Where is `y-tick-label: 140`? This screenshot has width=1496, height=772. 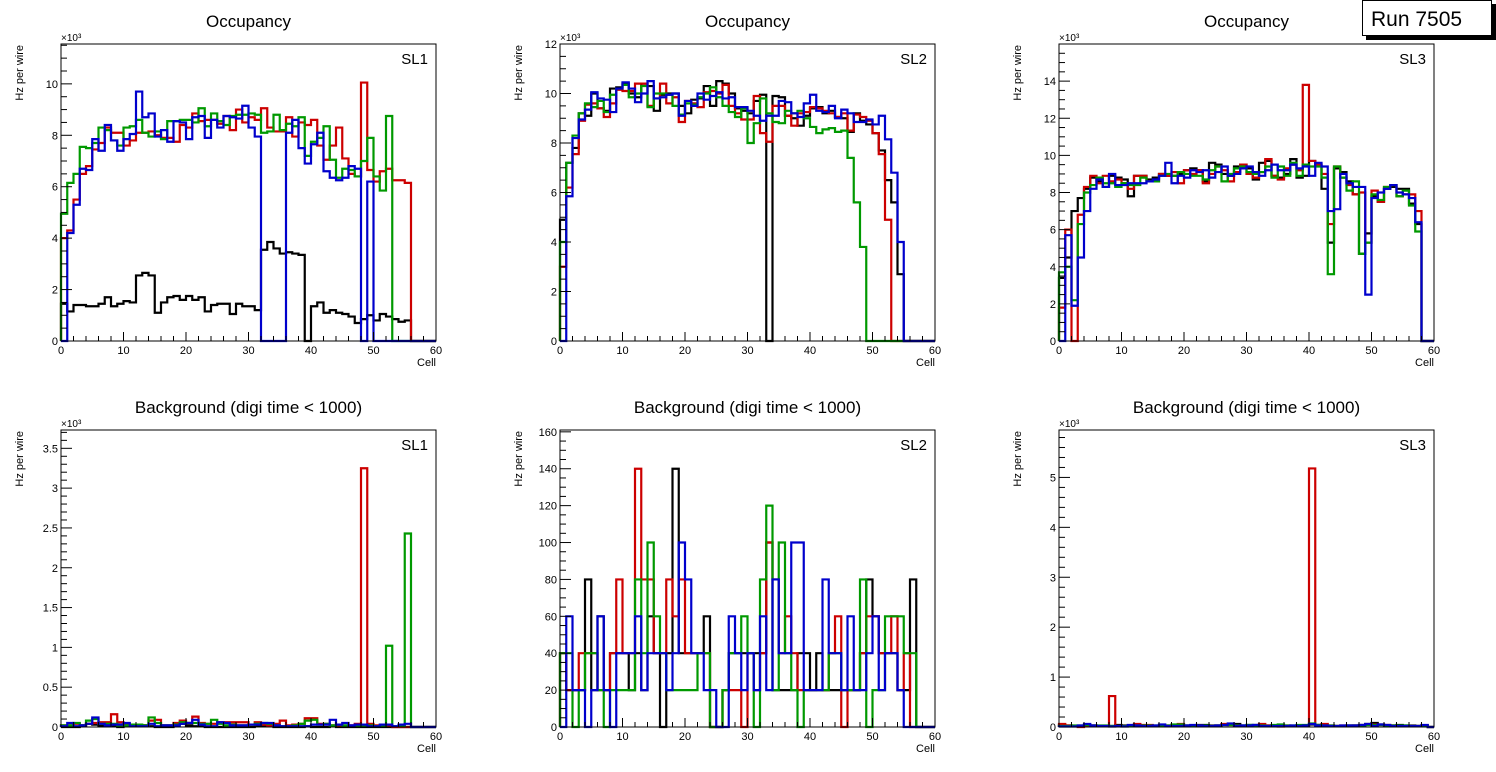 y-tick-label: 140 is located at coordinates (548, 470).